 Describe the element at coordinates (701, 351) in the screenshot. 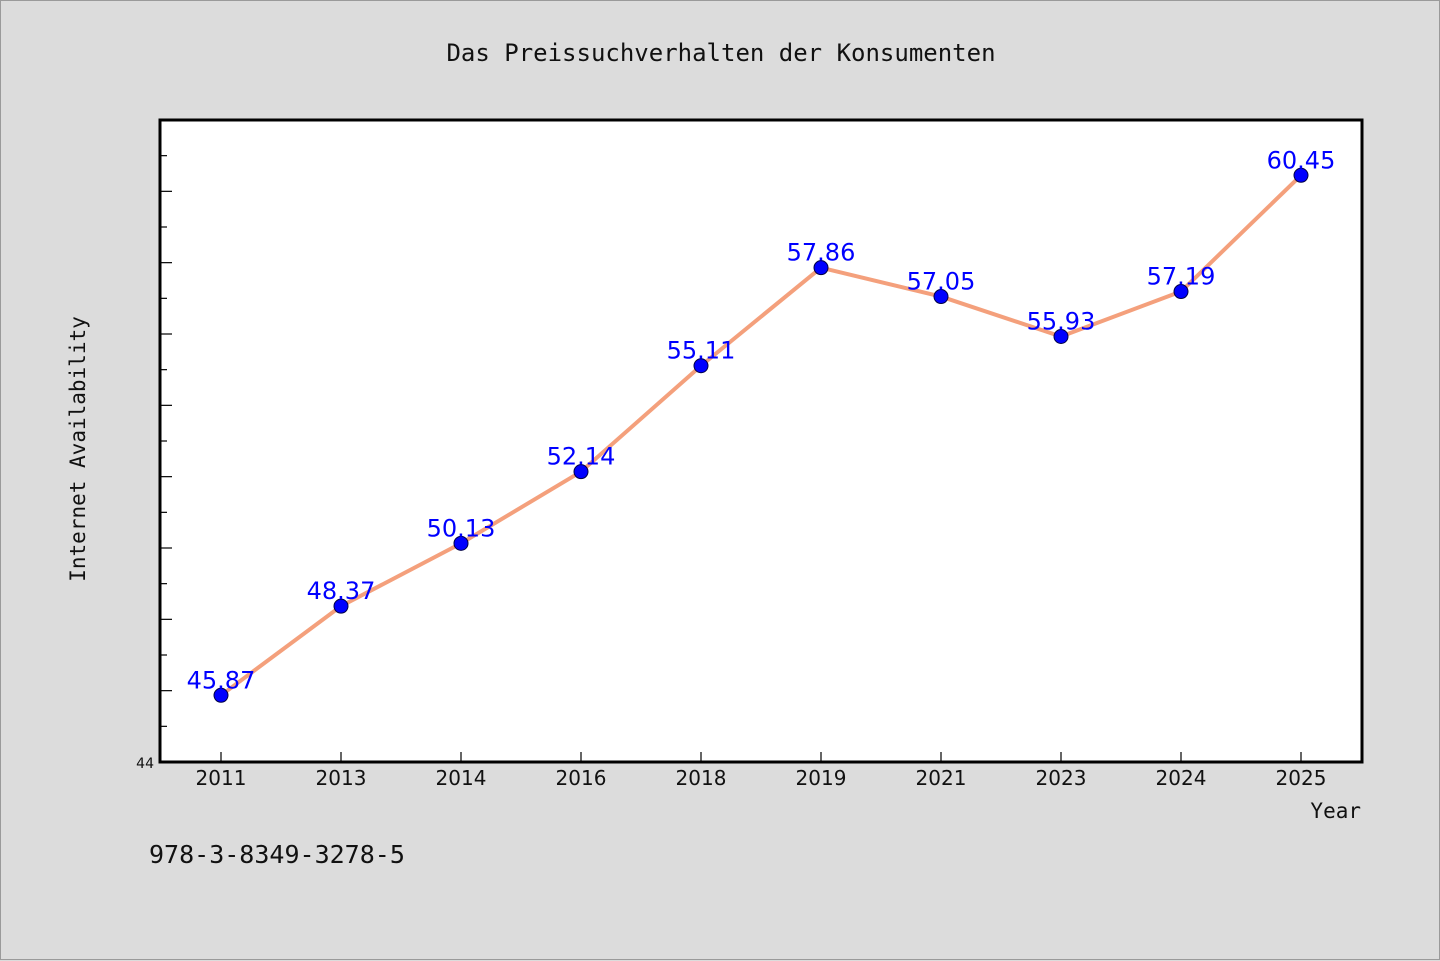

I see `data-label: 55.11` at that location.